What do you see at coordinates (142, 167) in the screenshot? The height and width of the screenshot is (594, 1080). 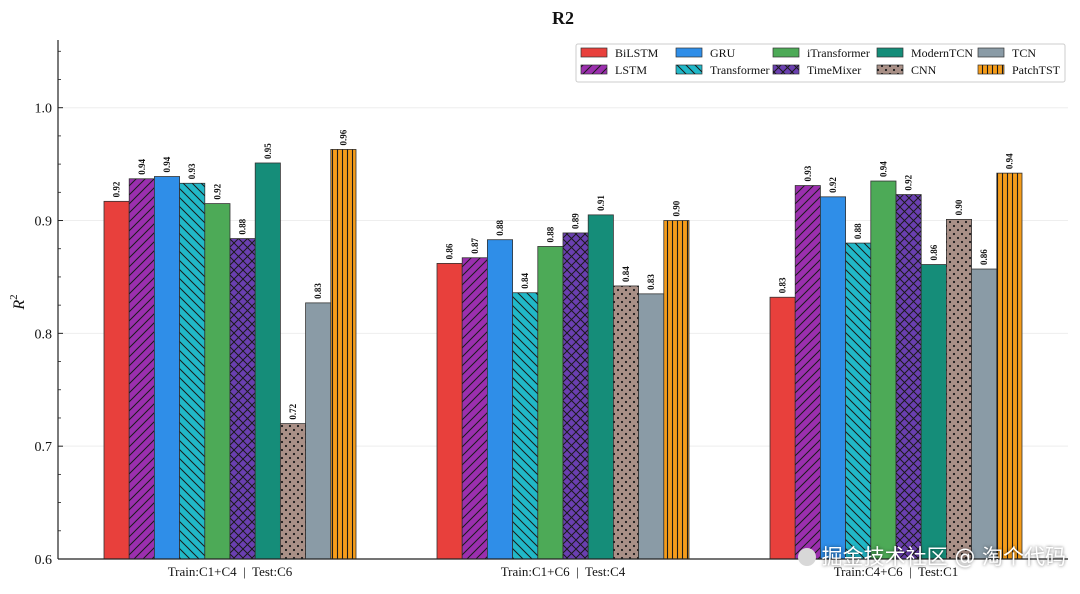 I see `data-label-lstm-1: 0.94` at bounding box center [142, 167].